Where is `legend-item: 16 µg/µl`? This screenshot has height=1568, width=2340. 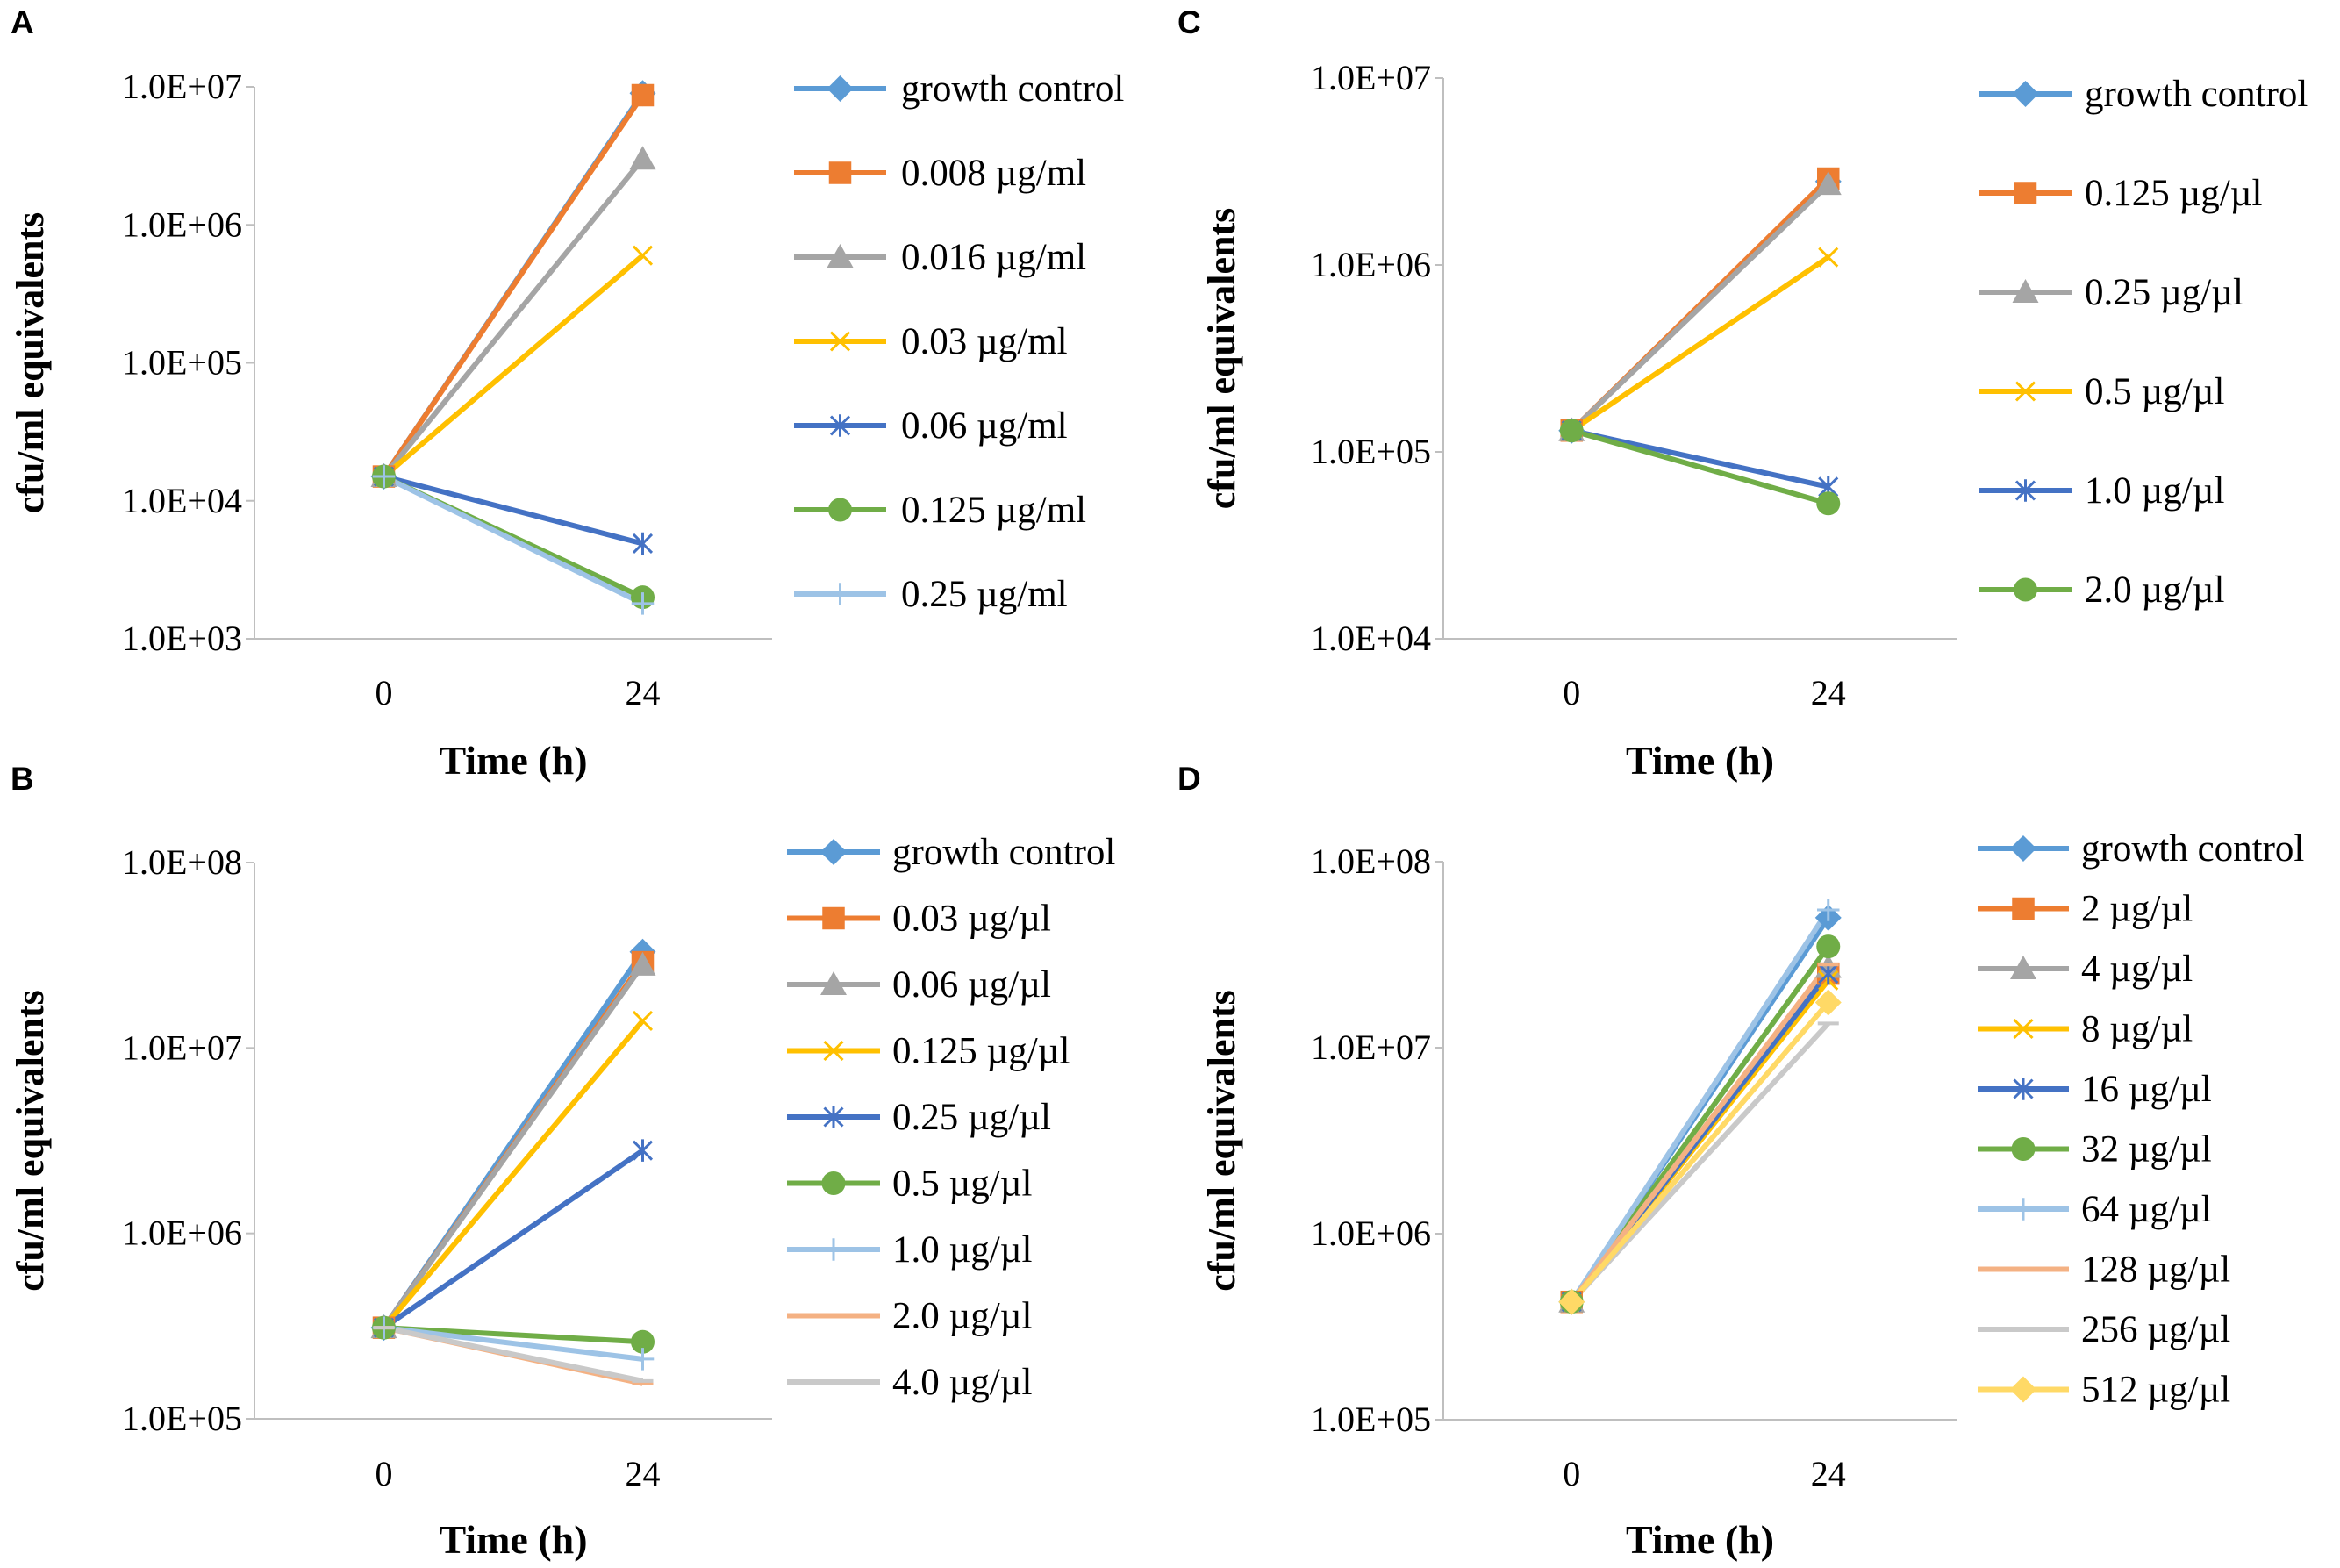 legend-item: 16 µg/µl is located at coordinates (2095, 1089).